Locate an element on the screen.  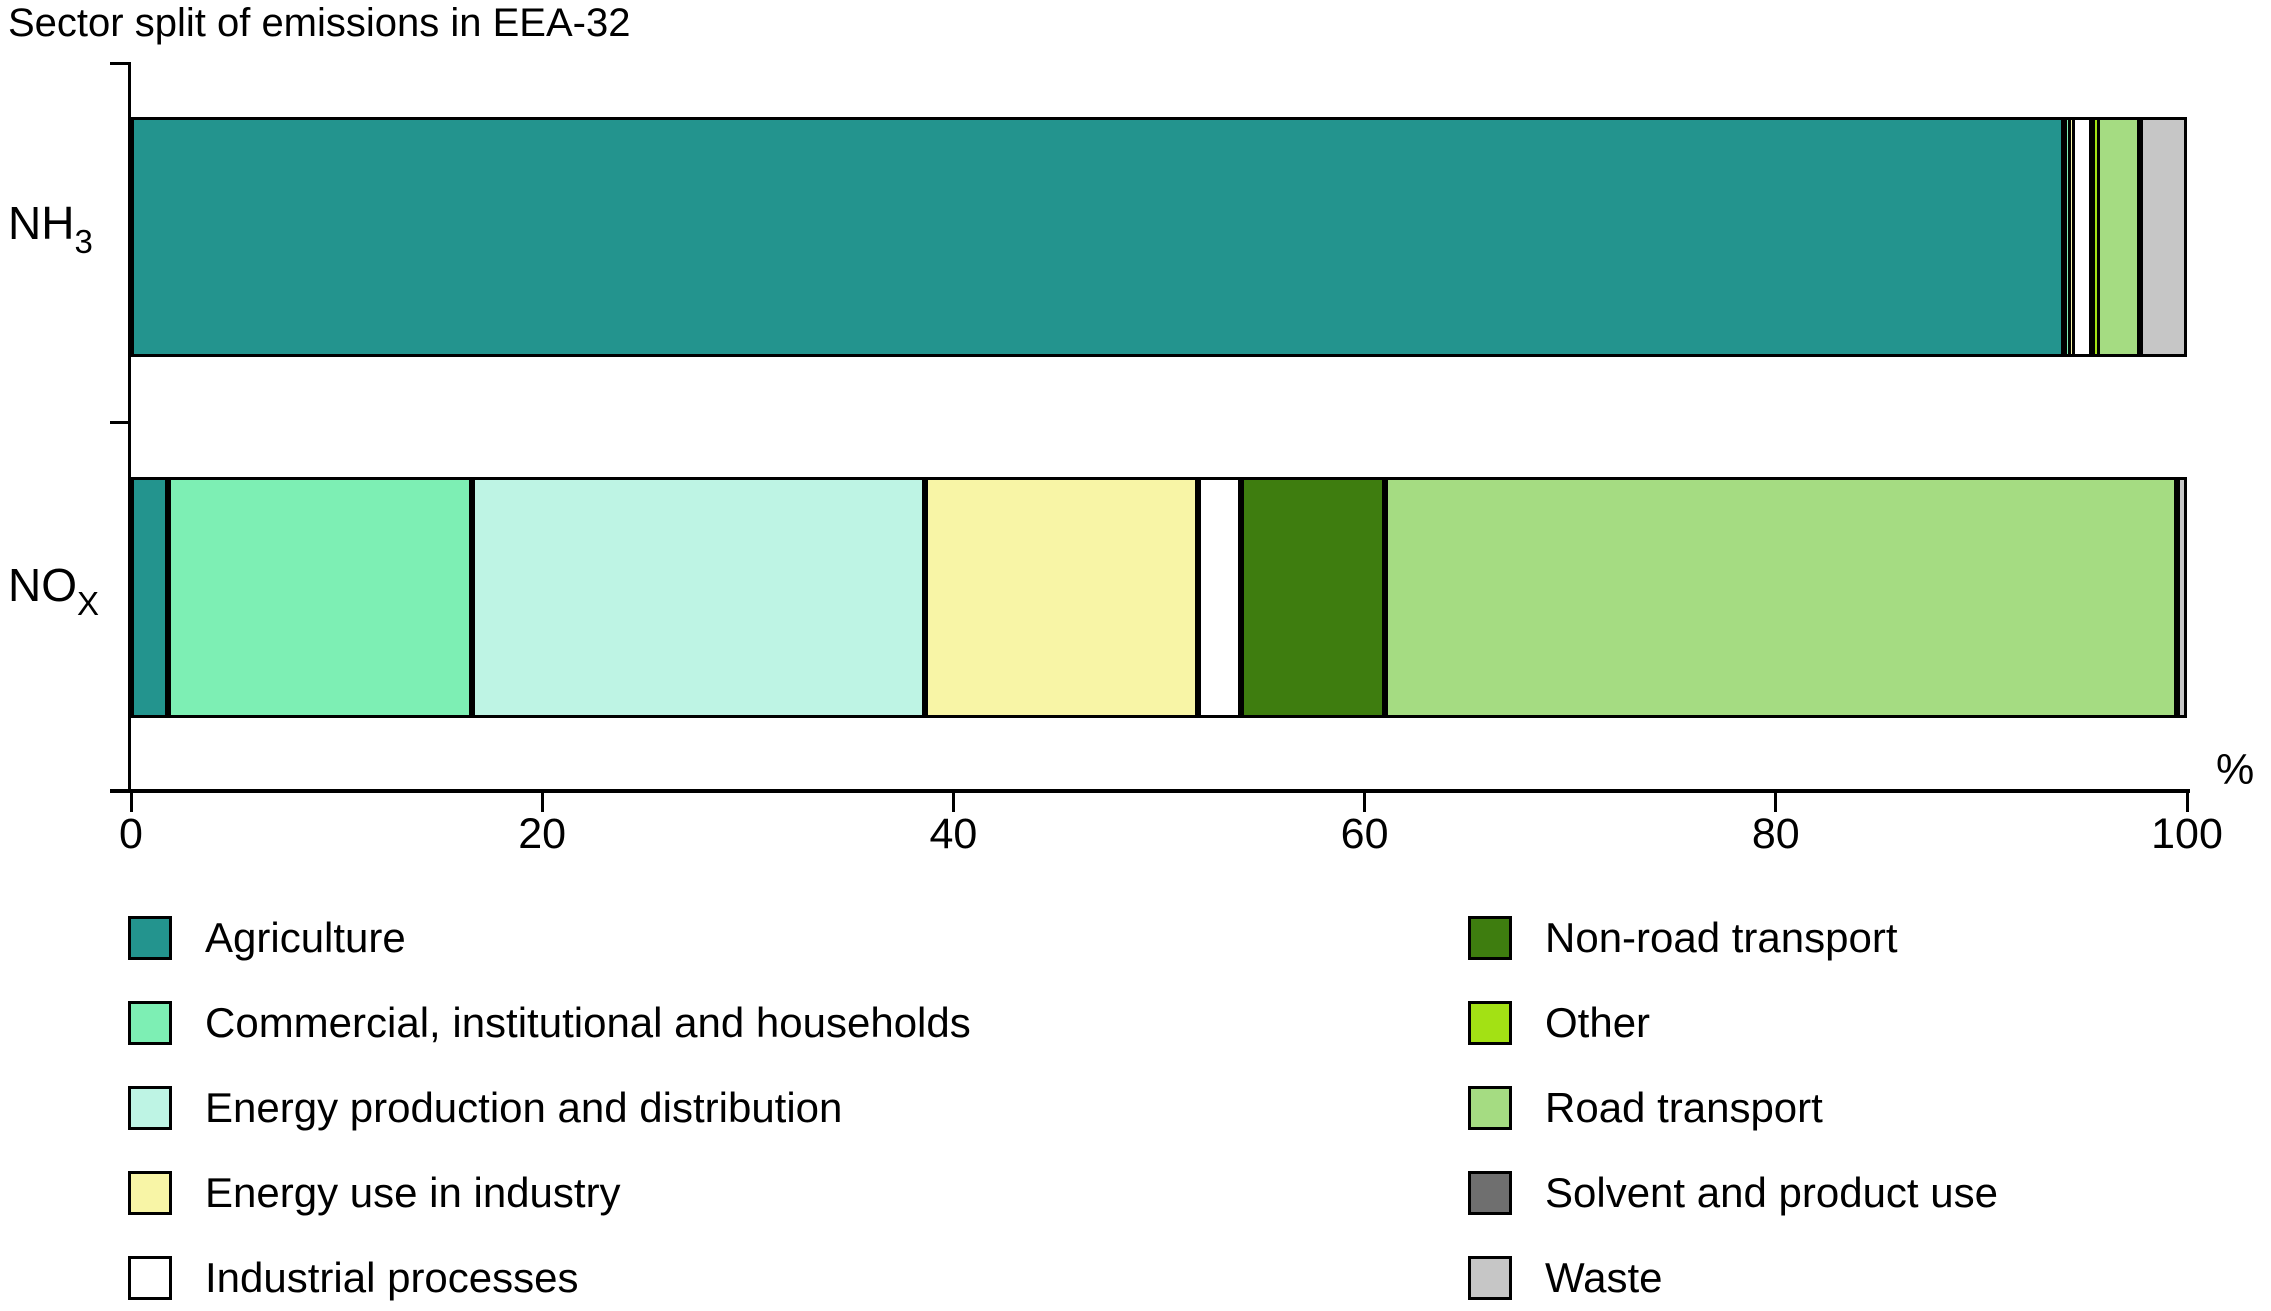
category-label-nh3: NH3 is located at coordinates (50, 228).